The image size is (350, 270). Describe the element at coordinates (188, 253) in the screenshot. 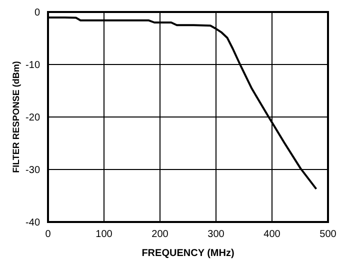

I see `x-axis-title: FREQUENCY (MHz)` at that location.